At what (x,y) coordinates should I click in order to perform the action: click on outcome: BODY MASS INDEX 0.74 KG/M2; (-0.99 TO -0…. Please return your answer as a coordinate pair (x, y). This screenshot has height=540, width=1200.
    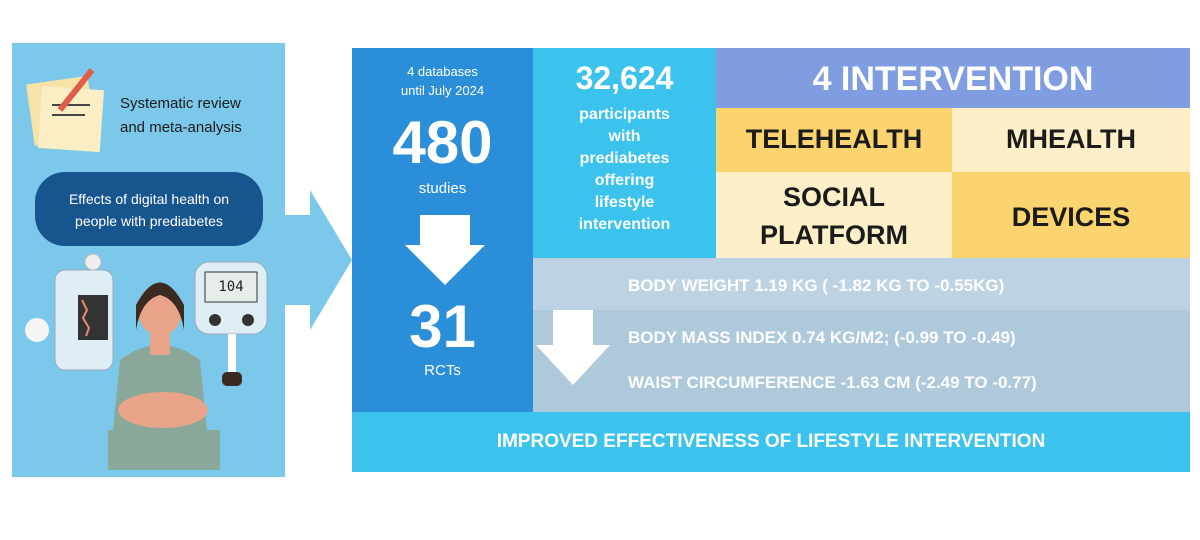
    Looking at the image, I should click on (822, 337).